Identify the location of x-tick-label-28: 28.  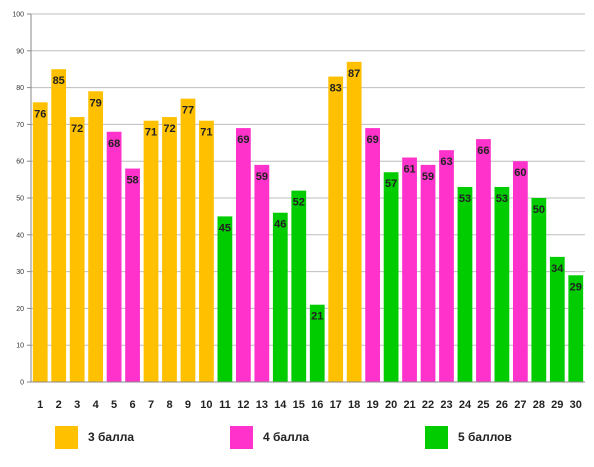
(539, 405).